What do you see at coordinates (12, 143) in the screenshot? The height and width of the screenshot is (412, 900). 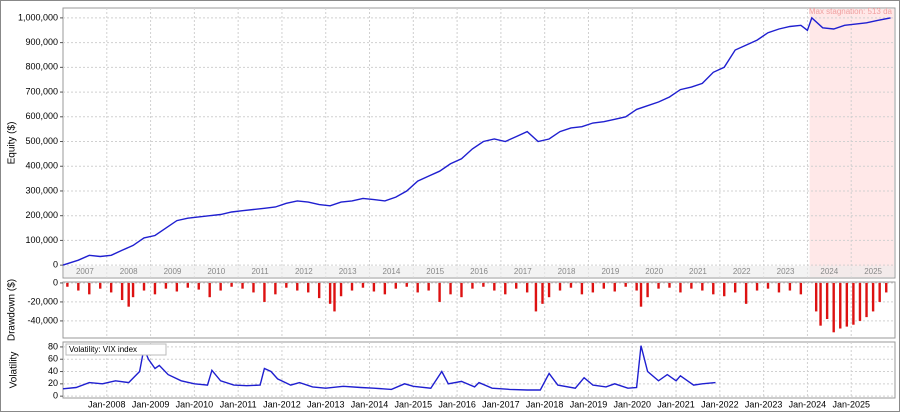 I see `y-axis-label: Equity ($)` at bounding box center [12, 143].